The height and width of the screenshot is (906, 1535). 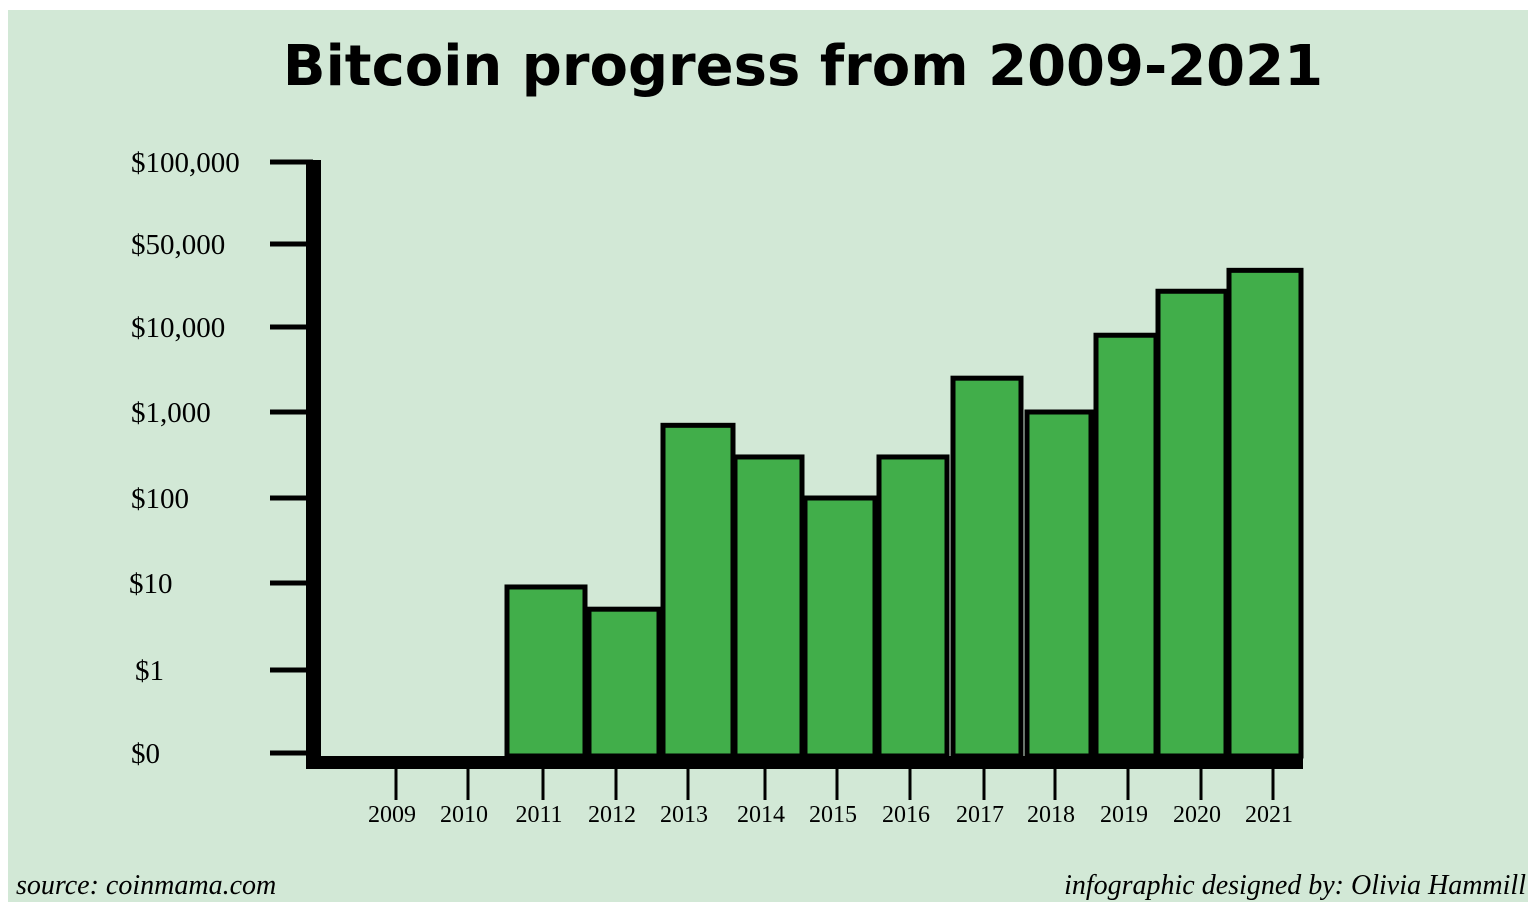 I want to click on x-tick-label-2009: 2009, so click(x=392, y=815).